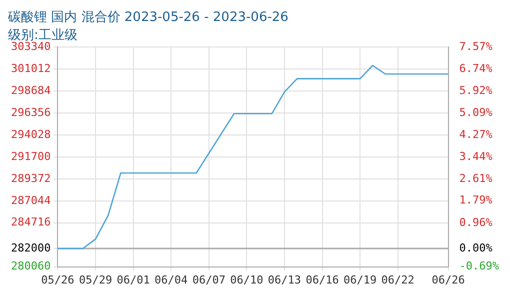  What do you see at coordinates (360, 279) in the screenshot?
I see `x-tick-label: 06/19` at bounding box center [360, 279].